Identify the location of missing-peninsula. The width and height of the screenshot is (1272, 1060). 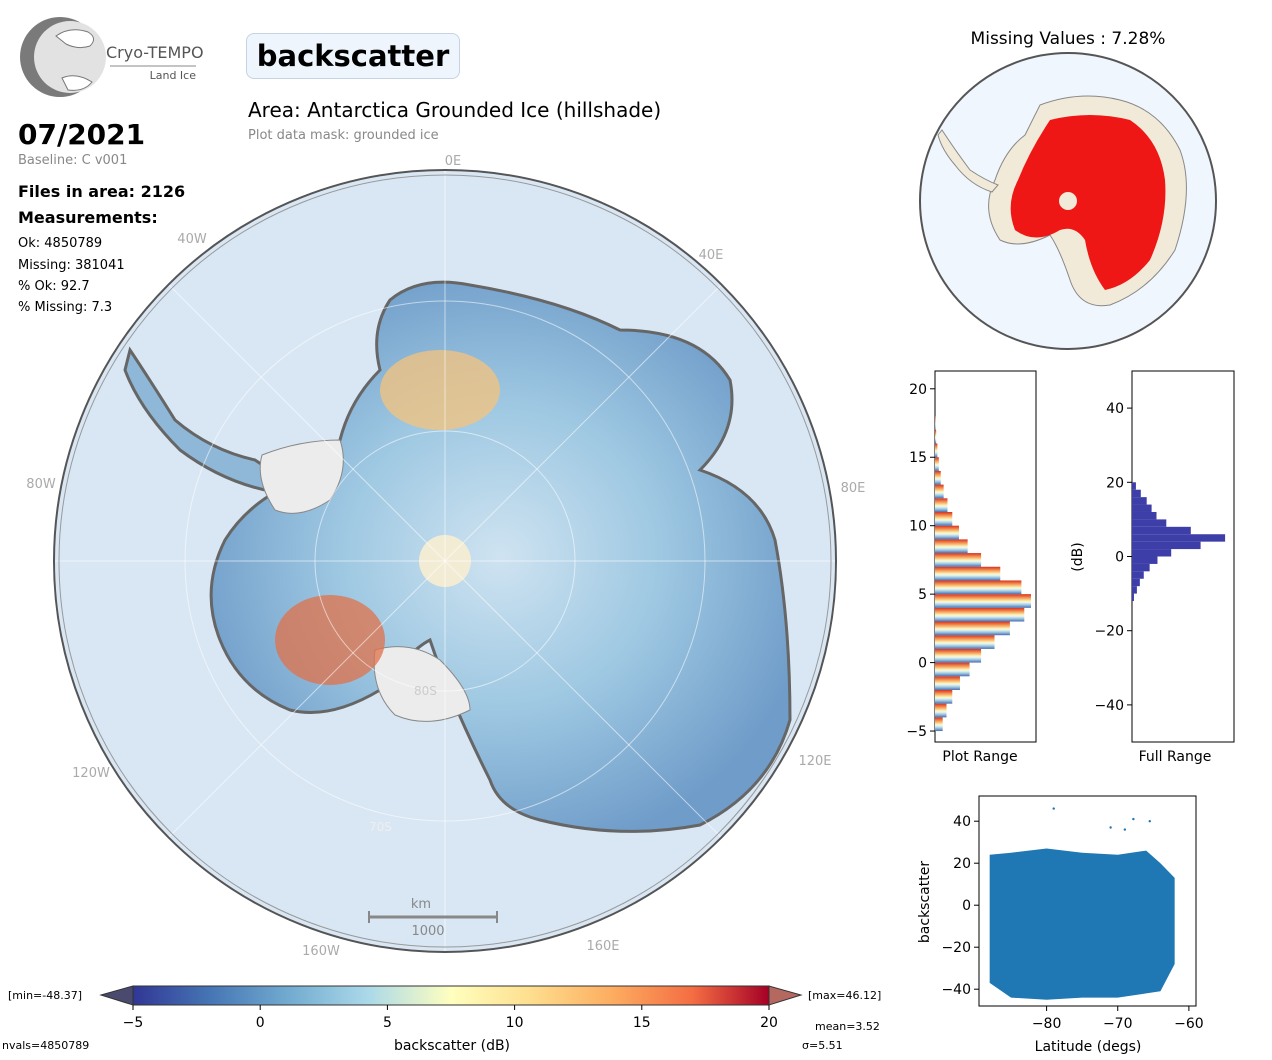
(968, 161).